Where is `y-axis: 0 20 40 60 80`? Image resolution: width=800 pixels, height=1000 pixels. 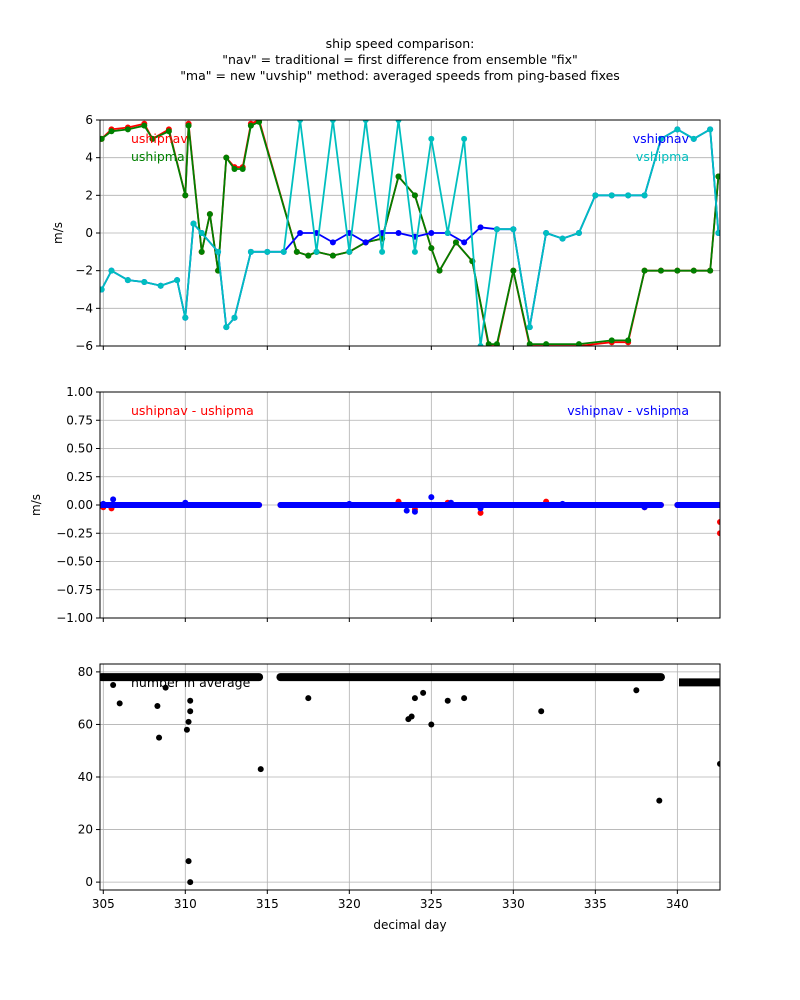 y-axis: 0 20 40 60 80 is located at coordinates (89, 777).